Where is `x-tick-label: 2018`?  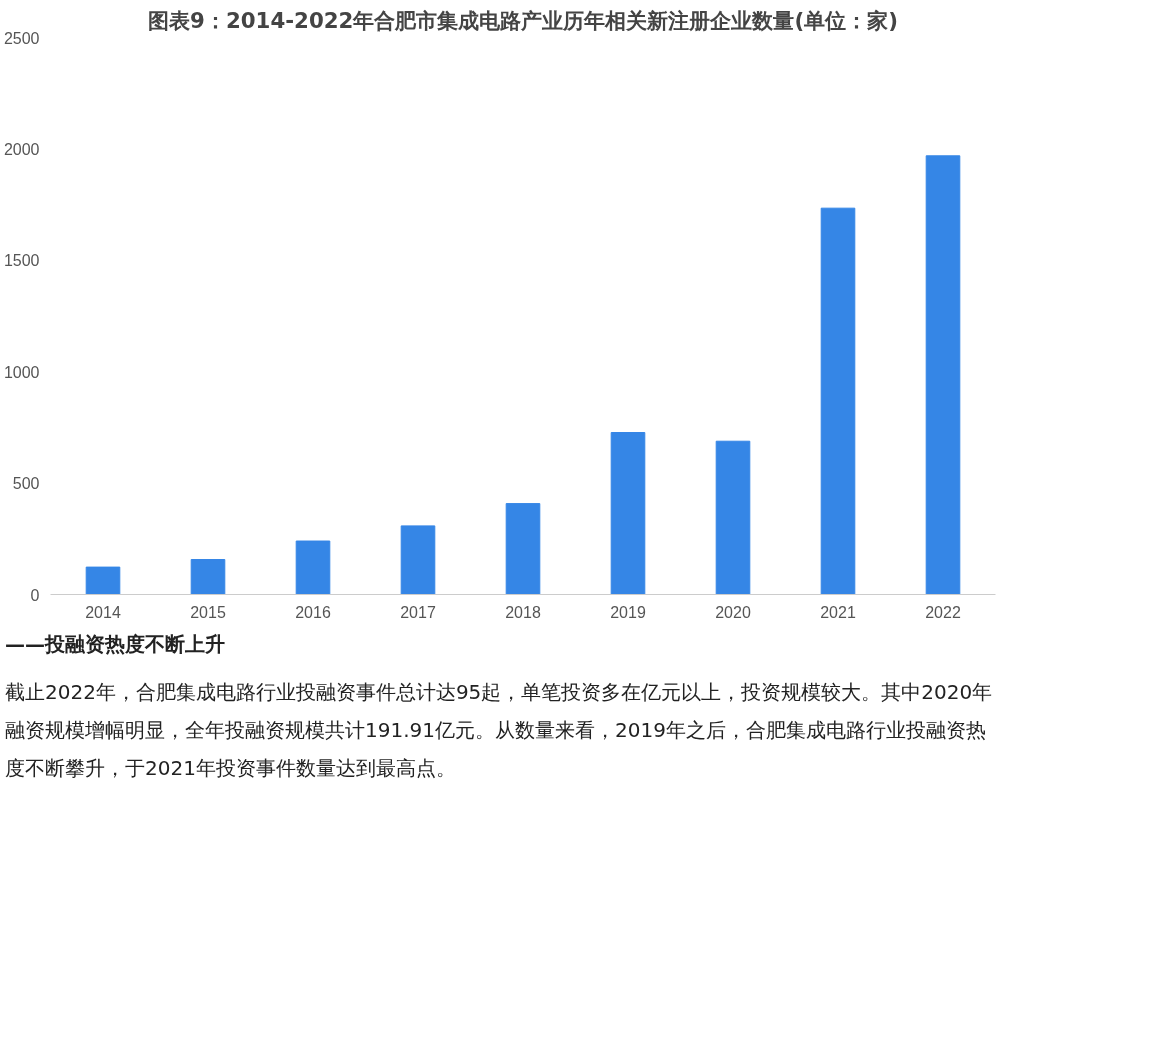
x-tick-label: 2018 is located at coordinates (523, 612).